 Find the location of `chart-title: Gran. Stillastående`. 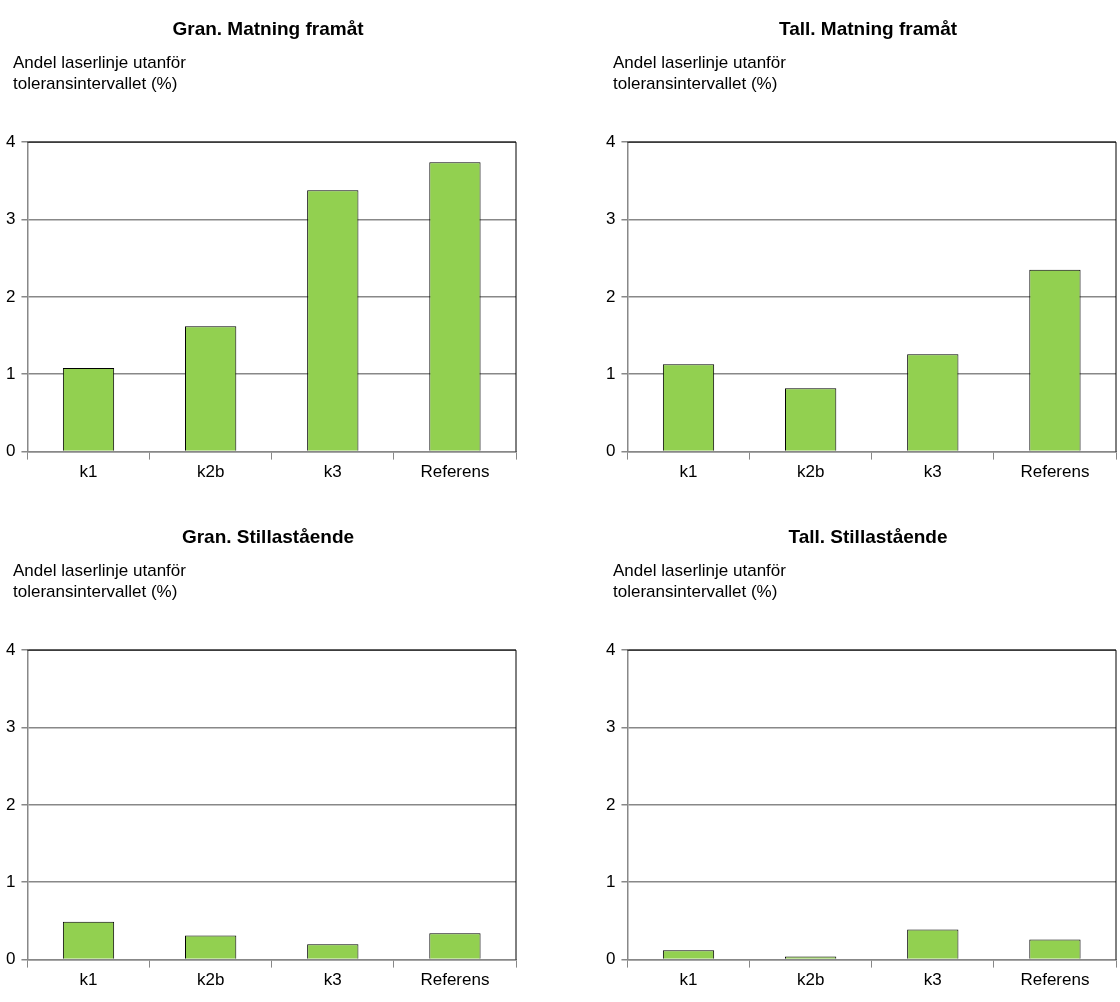

chart-title: Gran. Stillastående is located at coordinates (268, 537).